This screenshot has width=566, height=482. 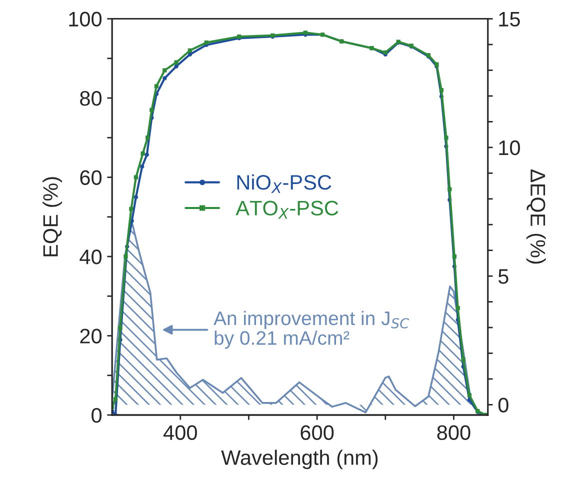 I want to click on y-tick-label: 40, so click(x=91, y=257).